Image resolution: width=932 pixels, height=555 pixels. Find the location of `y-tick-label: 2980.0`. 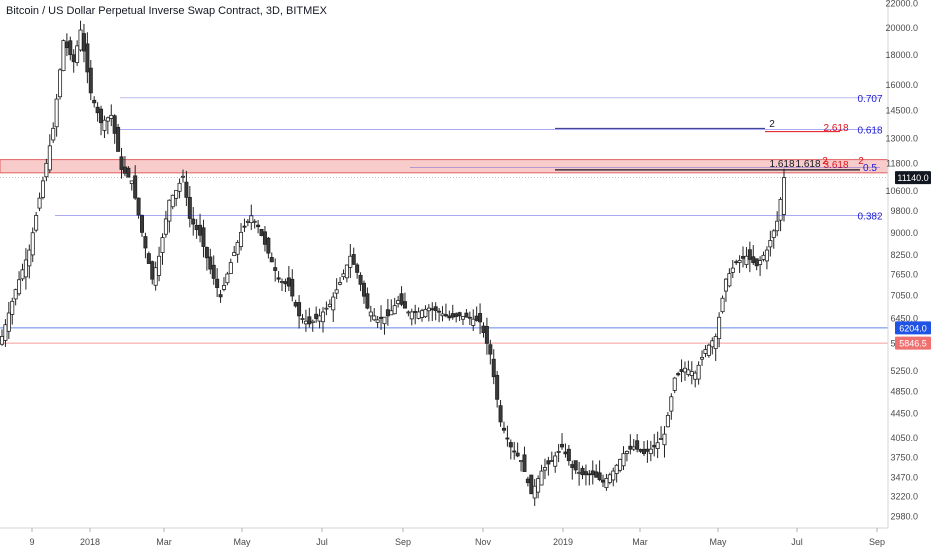

y-tick-label: 2980.0 is located at coordinates (904, 517).